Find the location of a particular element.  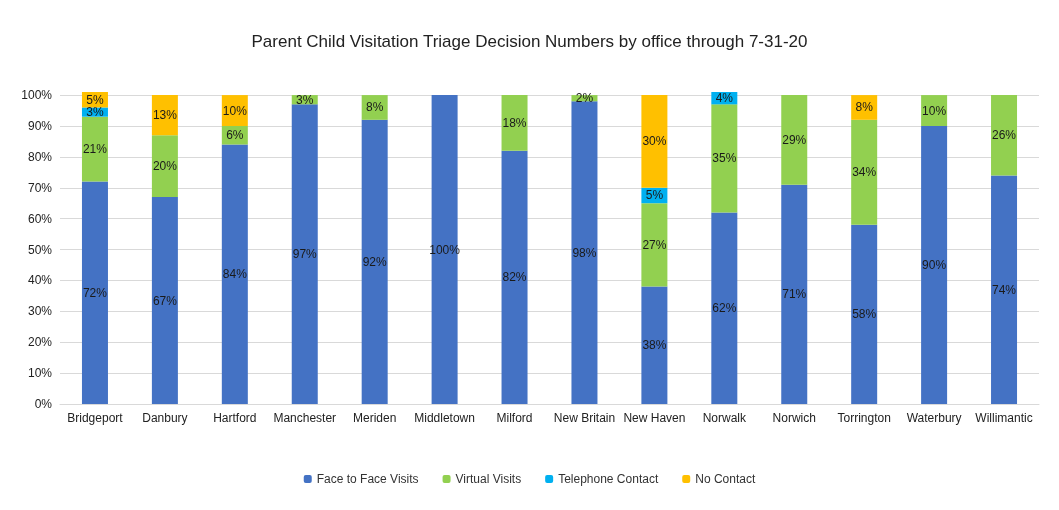

data-label: 82% is located at coordinates (514, 277).